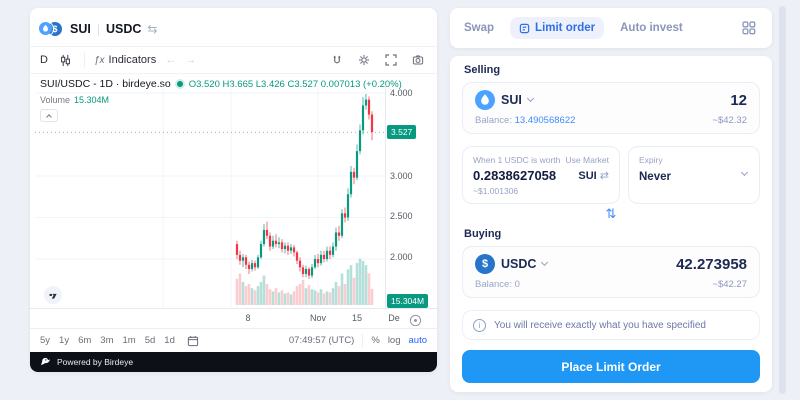 Image resolution: width=800 pixels, height=400 pixels. Describe the element at coordinates (248, 318) in the screenshot. I see `time-tick: 8` at that location.